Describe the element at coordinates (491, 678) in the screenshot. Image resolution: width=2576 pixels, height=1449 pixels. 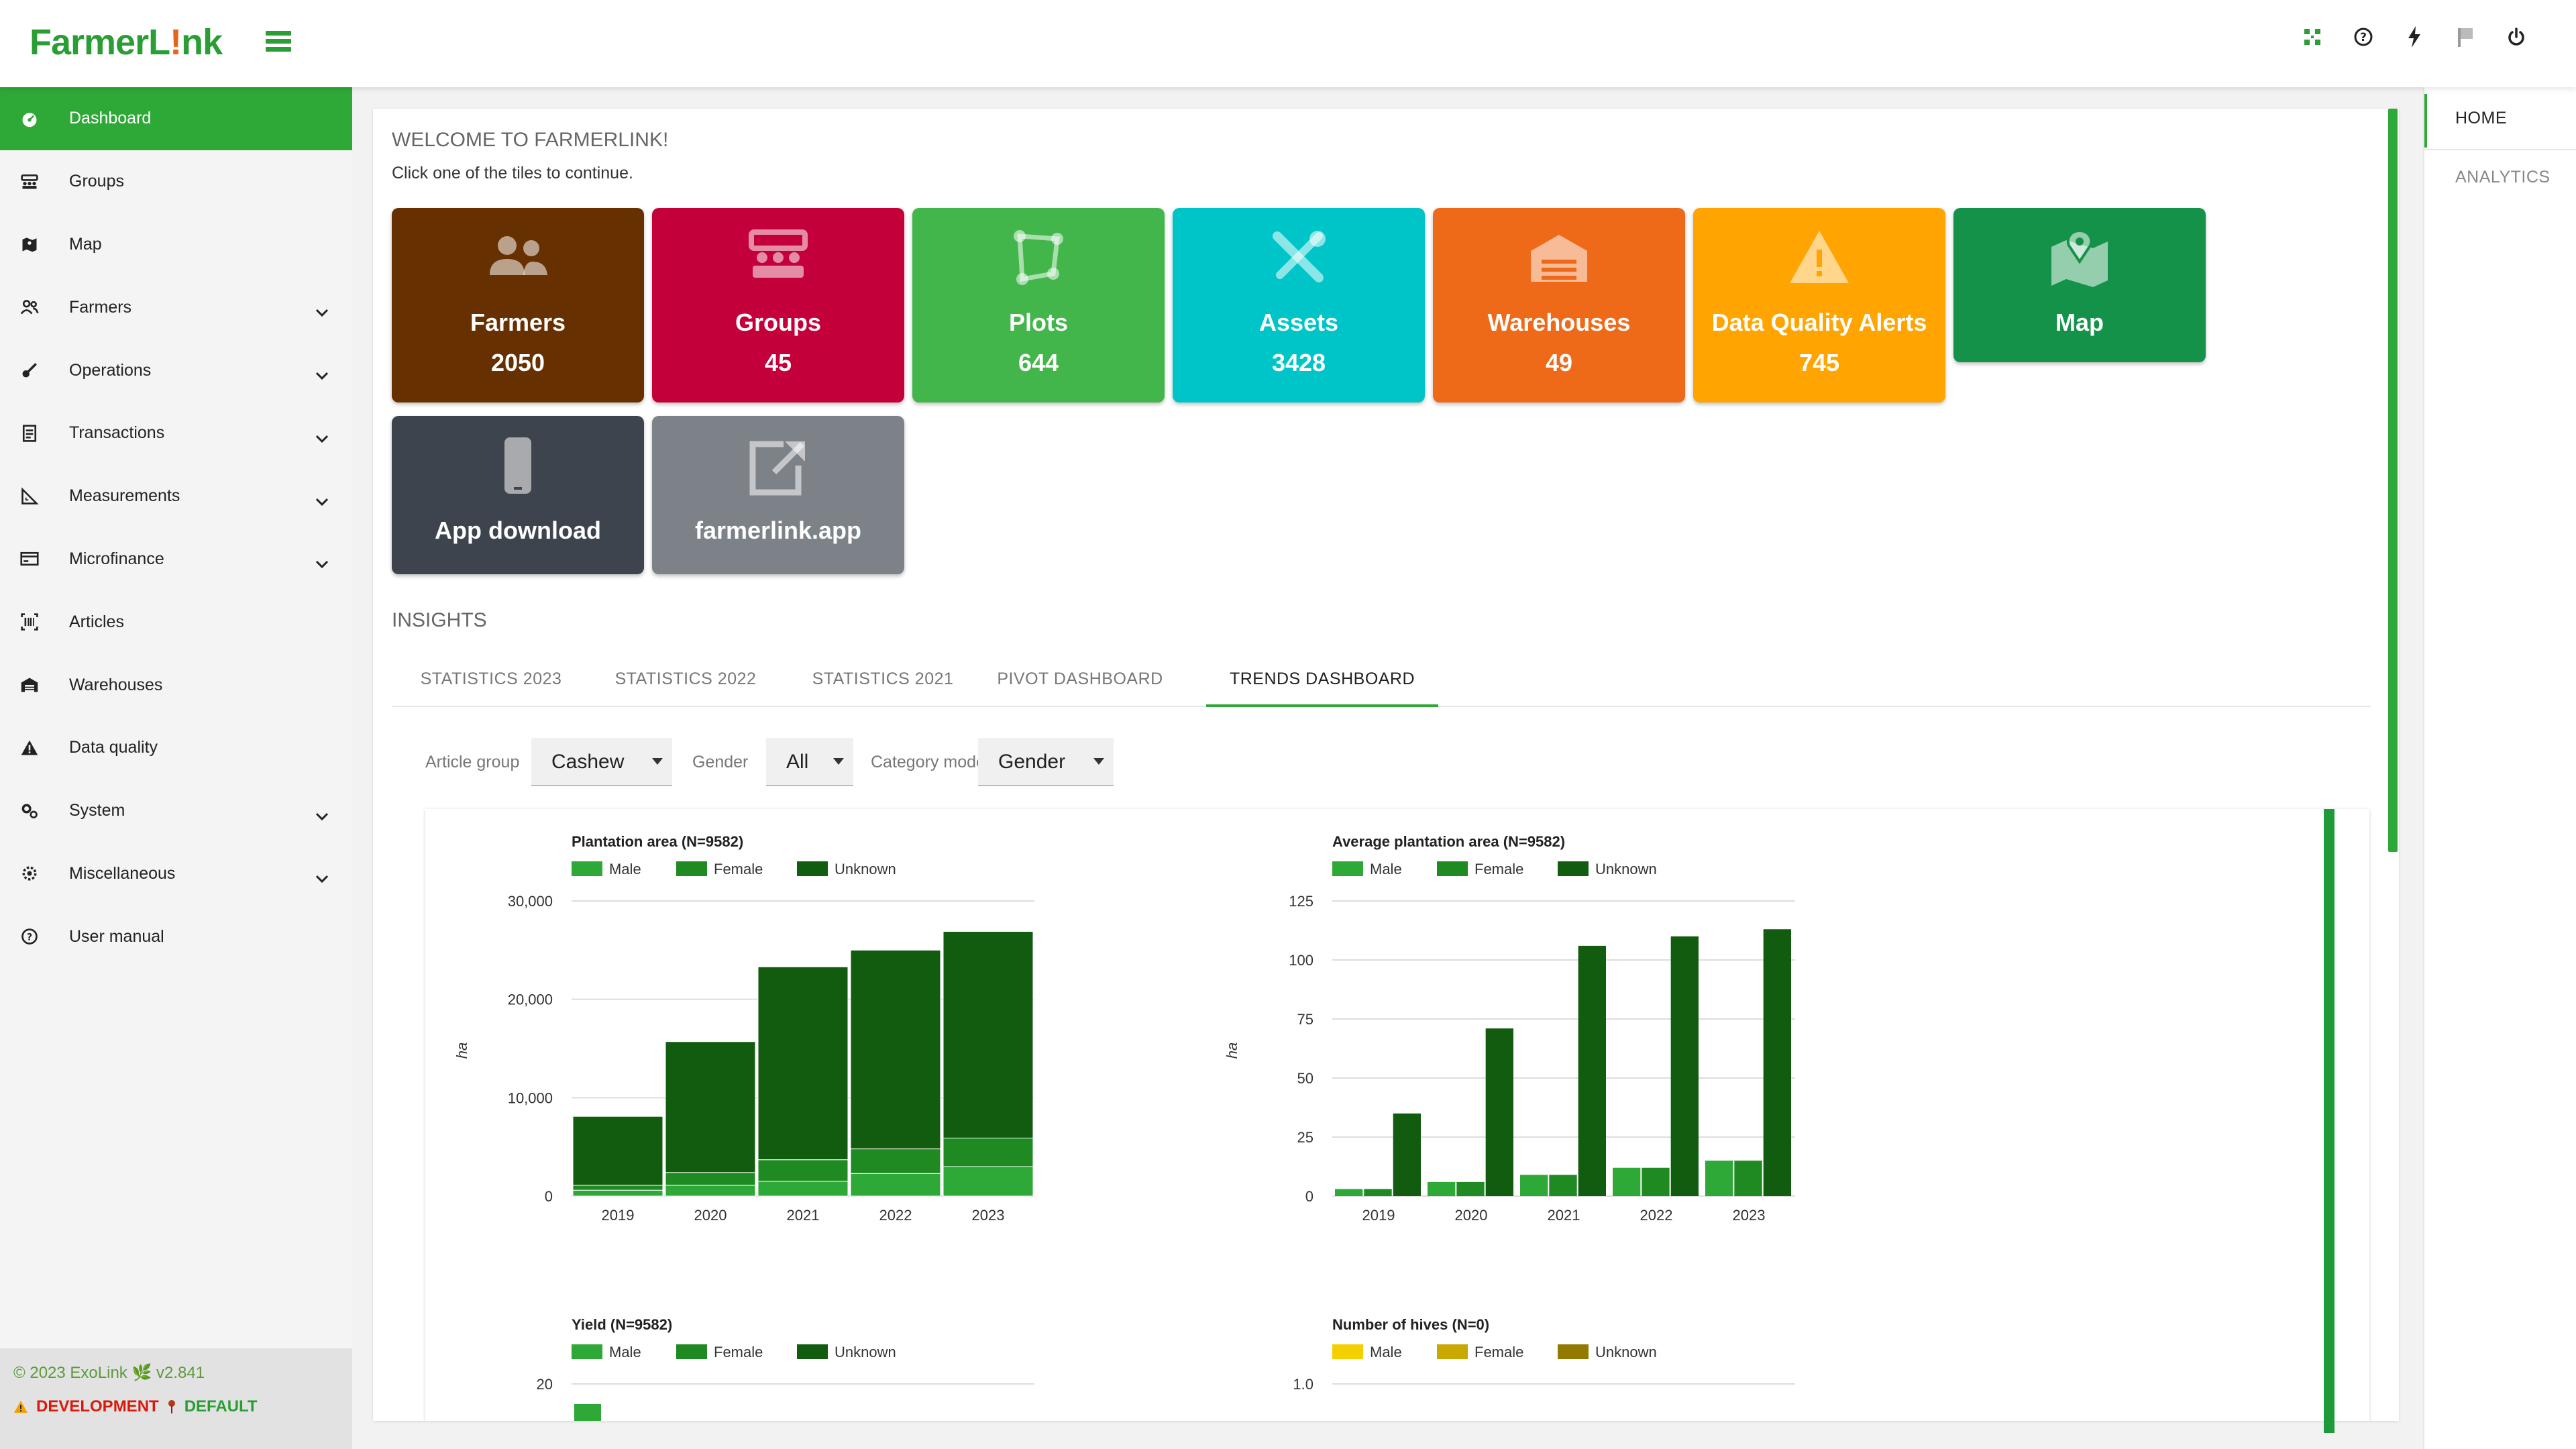
I see `tab-statistics-2023: STATISTICS 2023` at that location.